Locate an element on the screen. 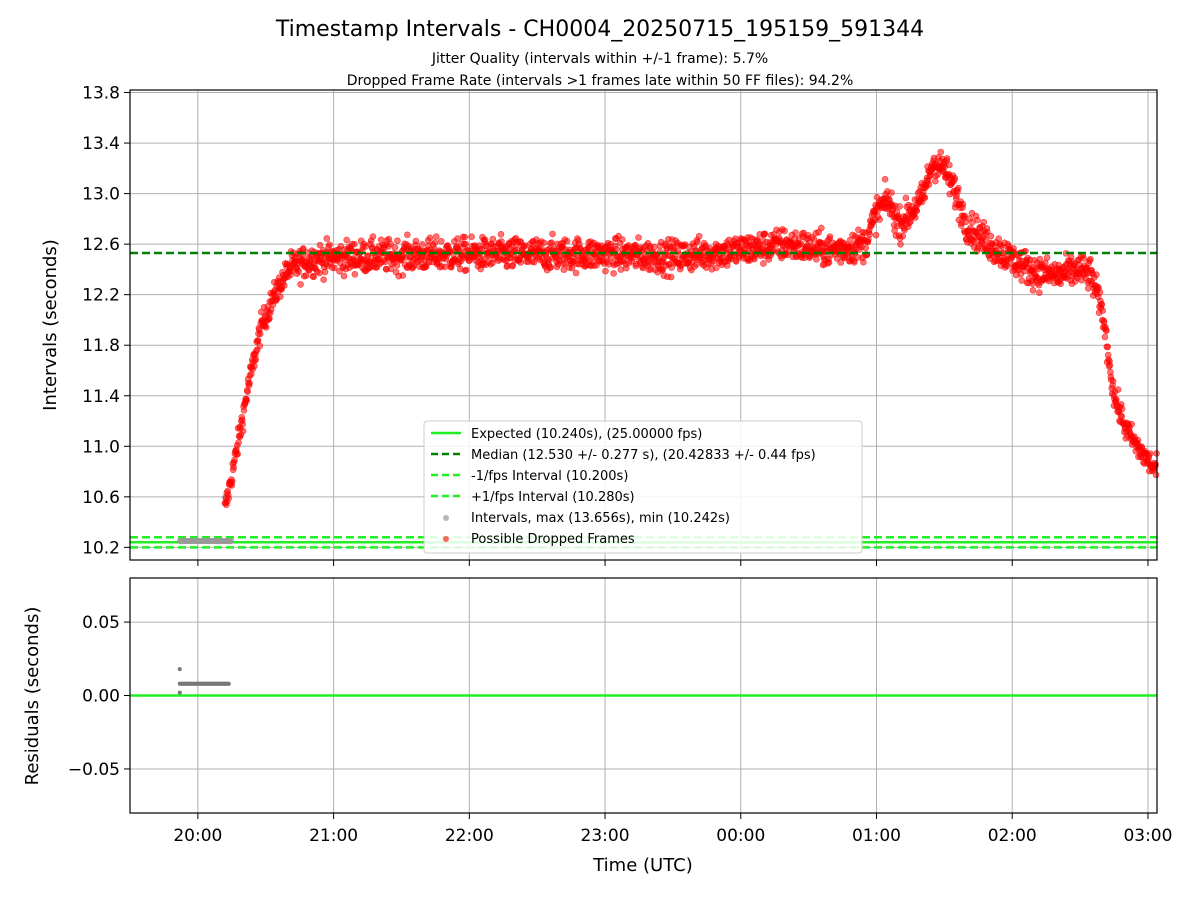 This screenshot has height=900, width=1200. residuals-y-ticks: −0.05 0.00 0.05 is located at coordinates (99, 696).